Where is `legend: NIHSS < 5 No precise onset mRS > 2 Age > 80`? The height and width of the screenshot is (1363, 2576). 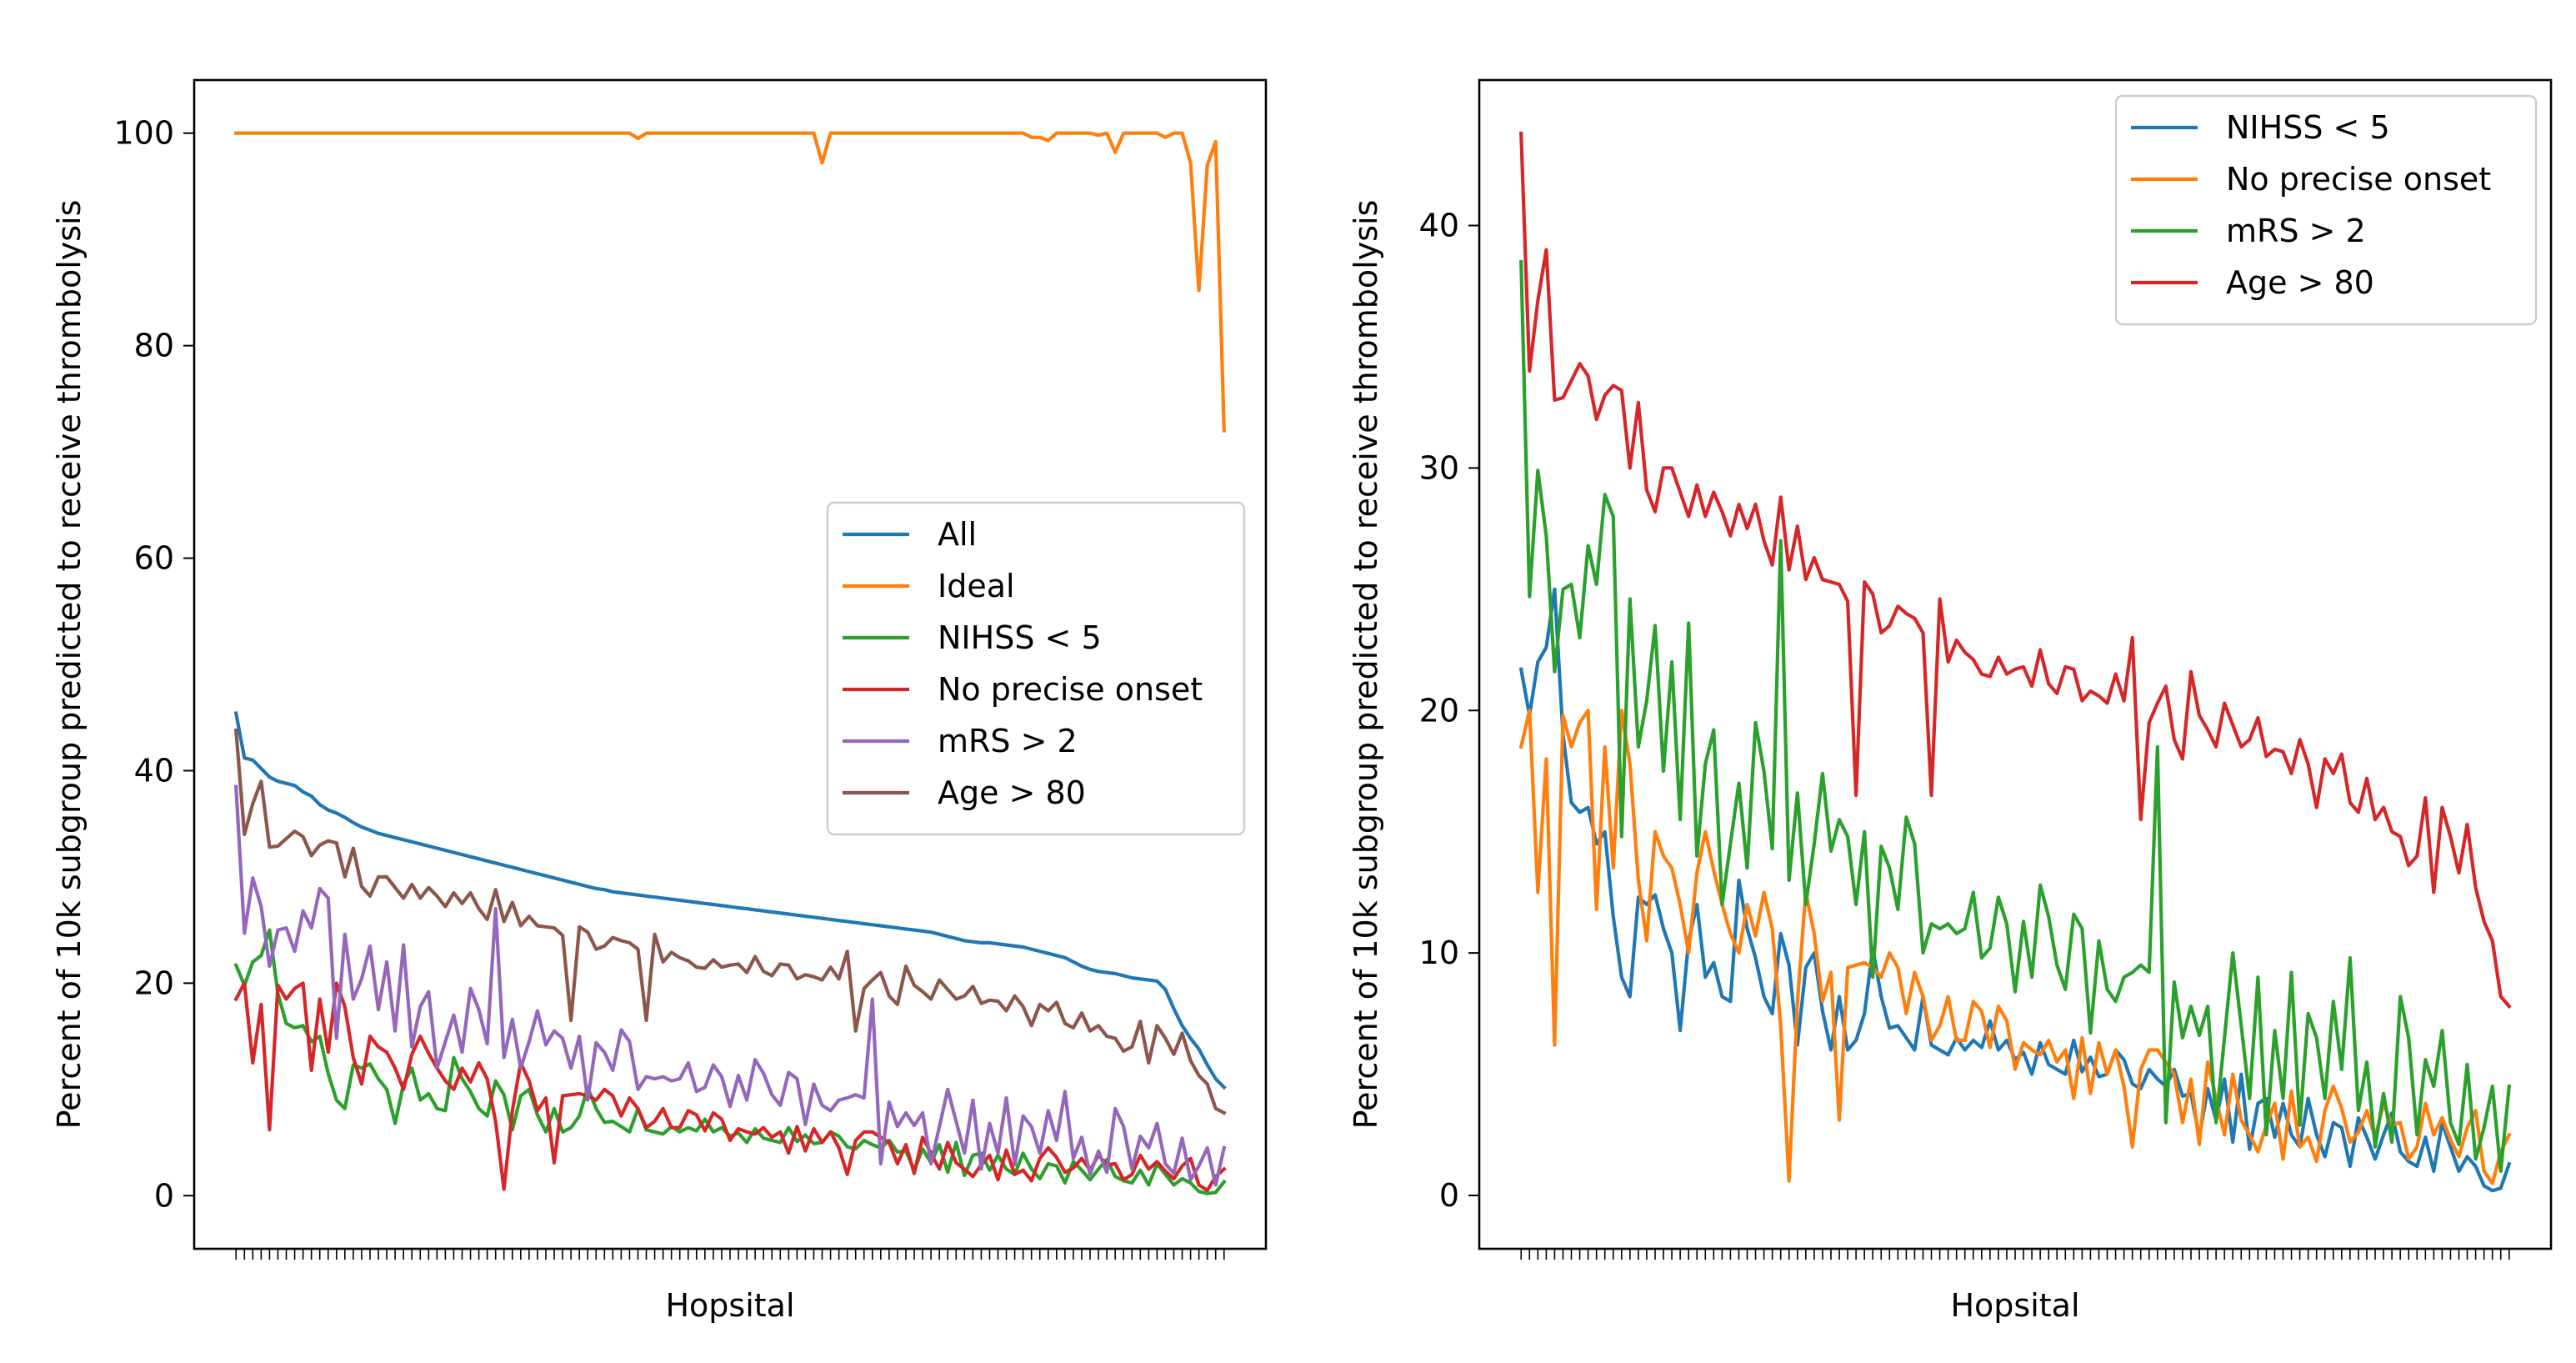 legend: NIHSS < 5 No precise onset mRS > 2 Age > 80 is located at coordinates (2326, 210).